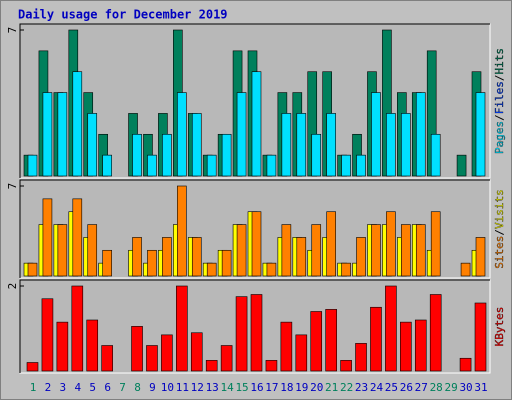 The height and width of the screenshot is (400, 512). Describe the element at coordinates (33, 387) in the screenshot. I see `x-tick-label: 1` at that location.